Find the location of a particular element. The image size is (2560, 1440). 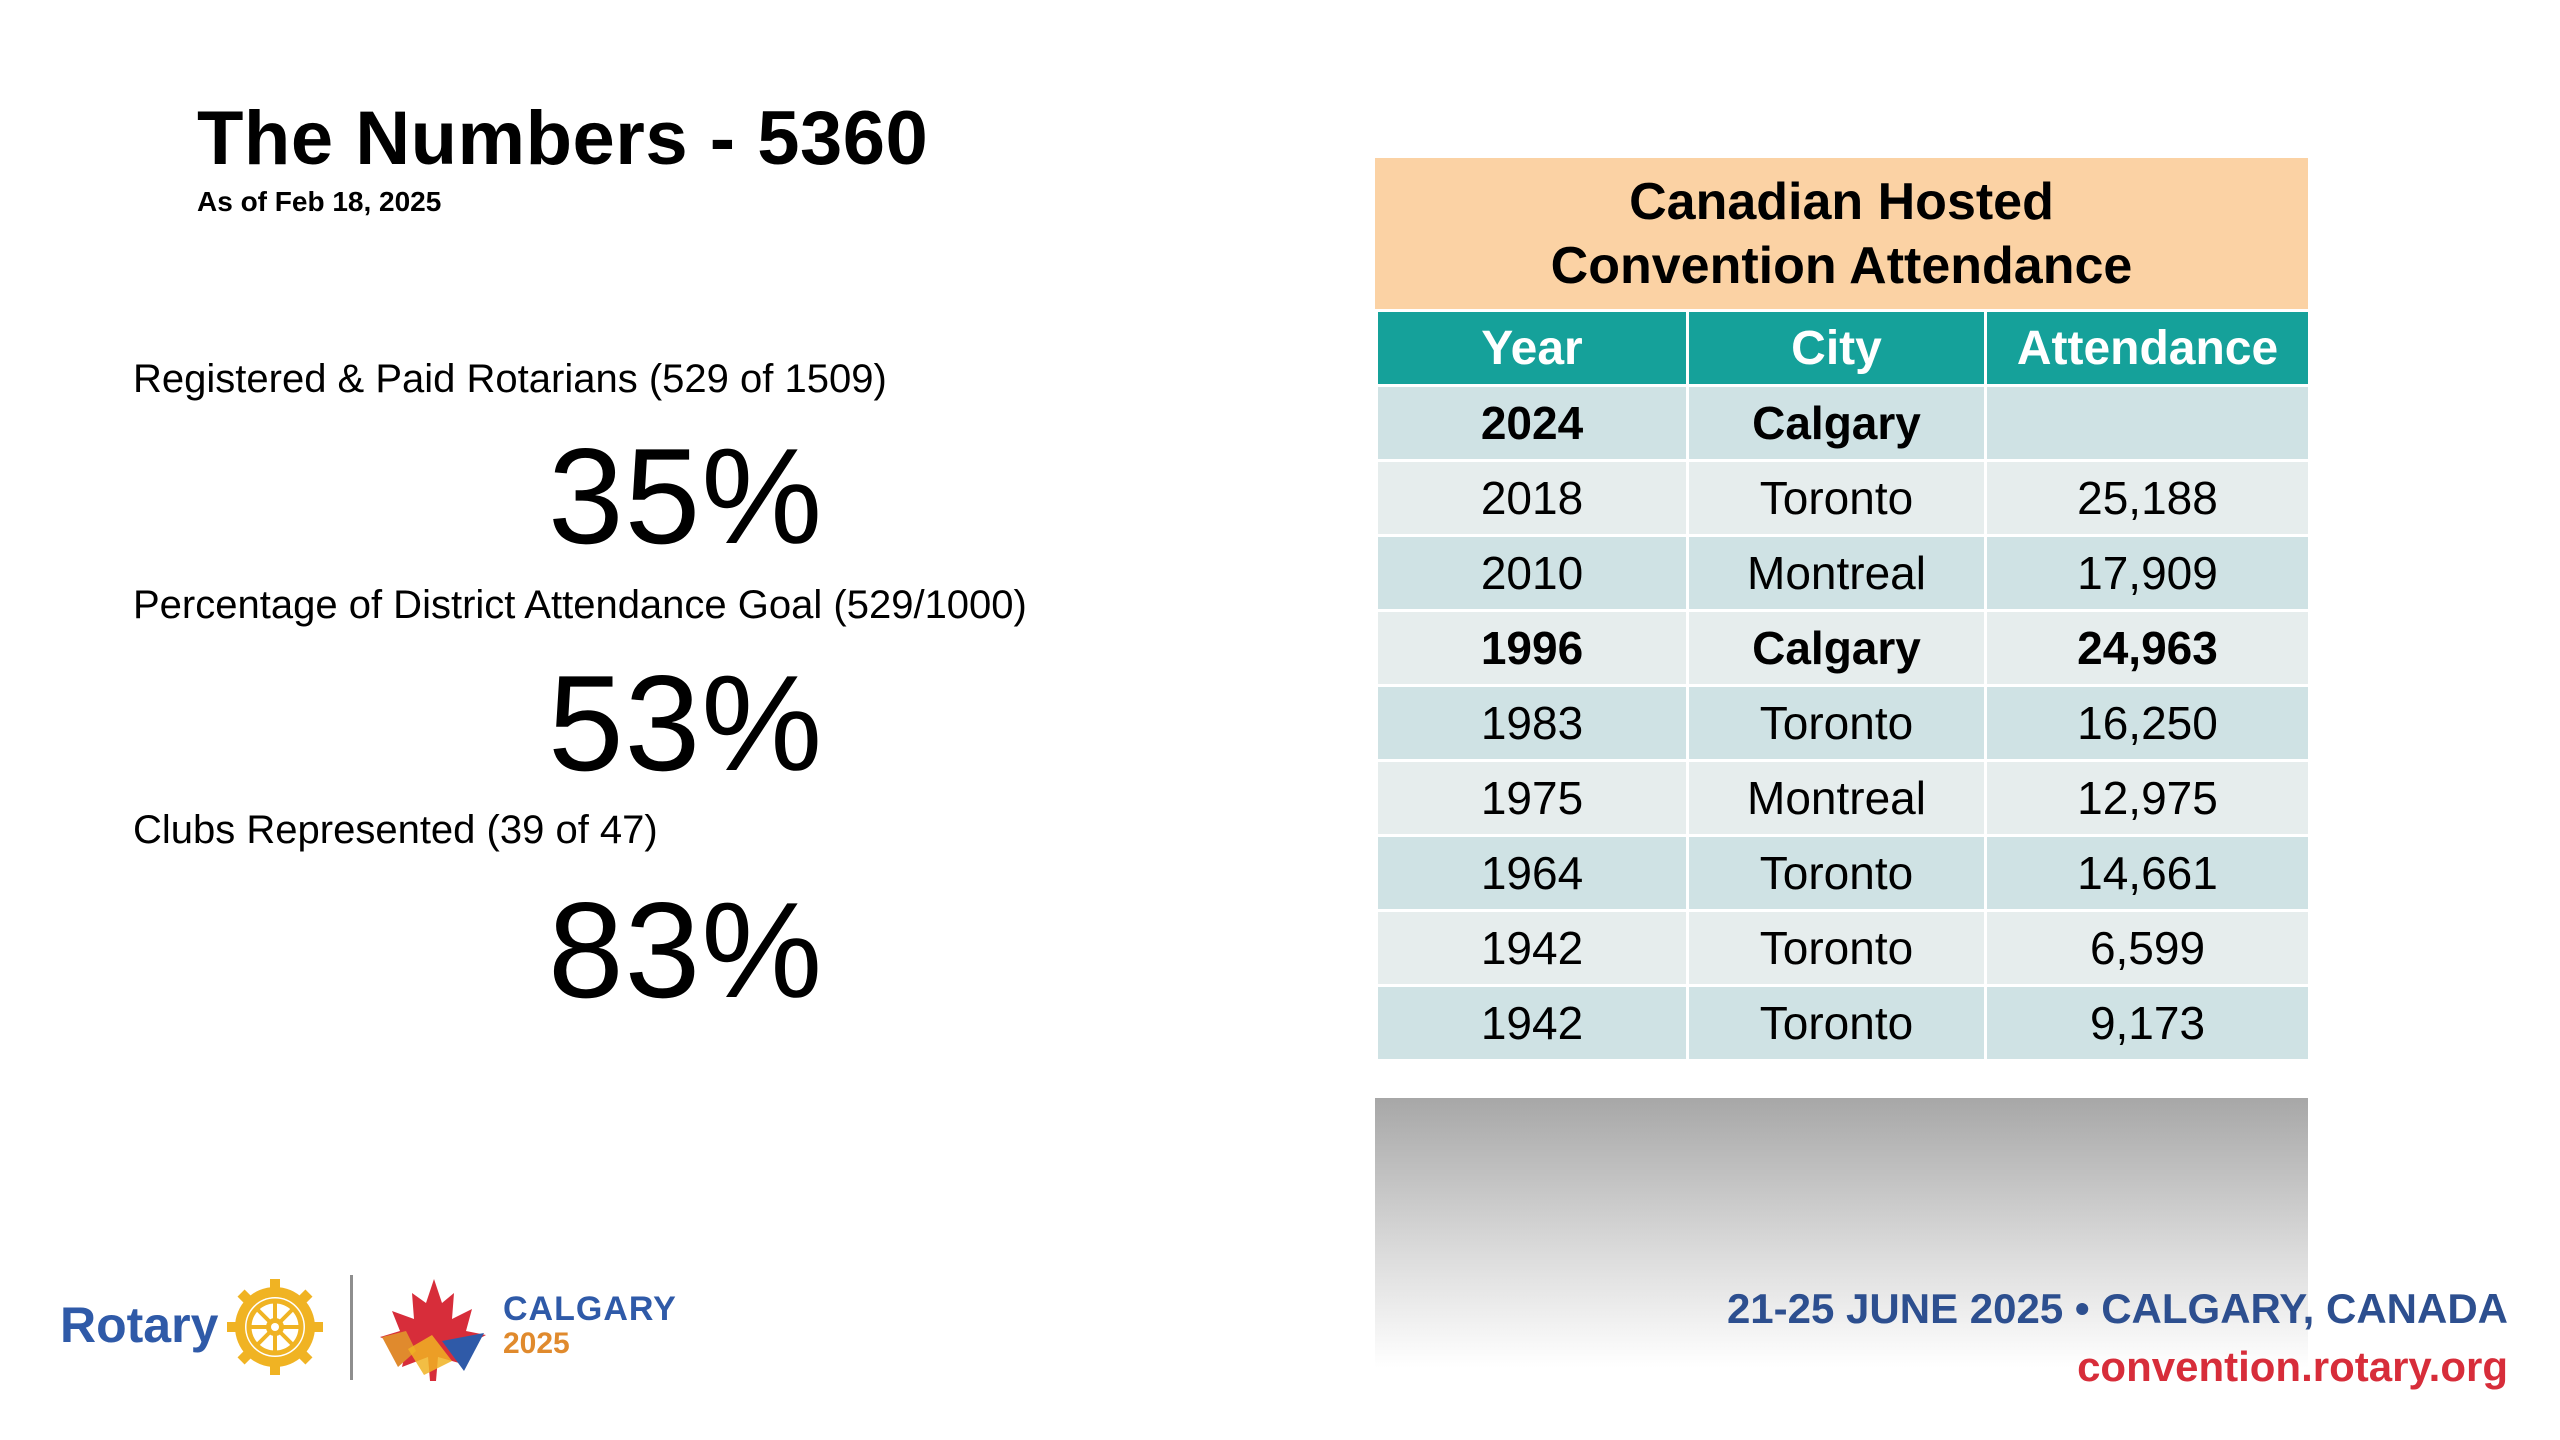

column-header-city: City is located at coordinates (1836, 348).